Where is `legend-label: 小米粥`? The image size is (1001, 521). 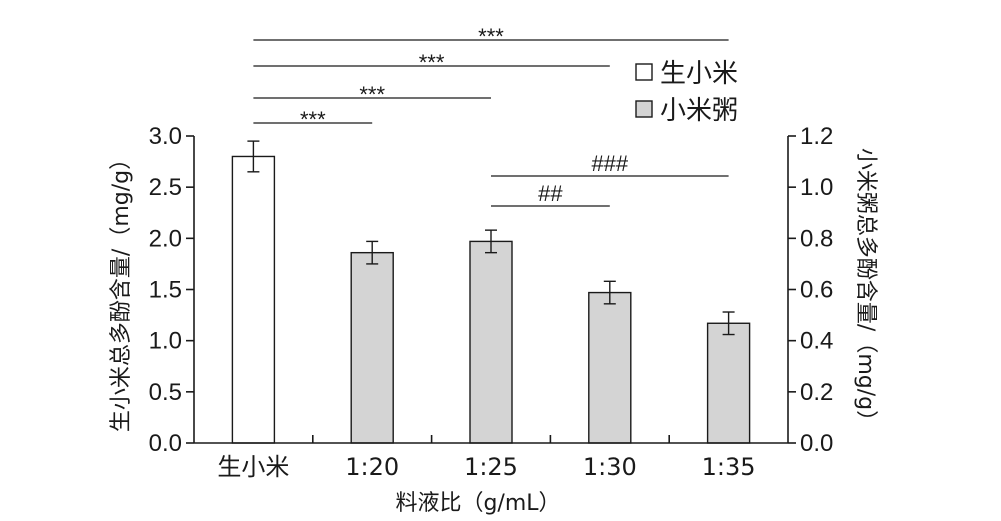
legend-label: 小米粥 is located at coordinates (699, 111).